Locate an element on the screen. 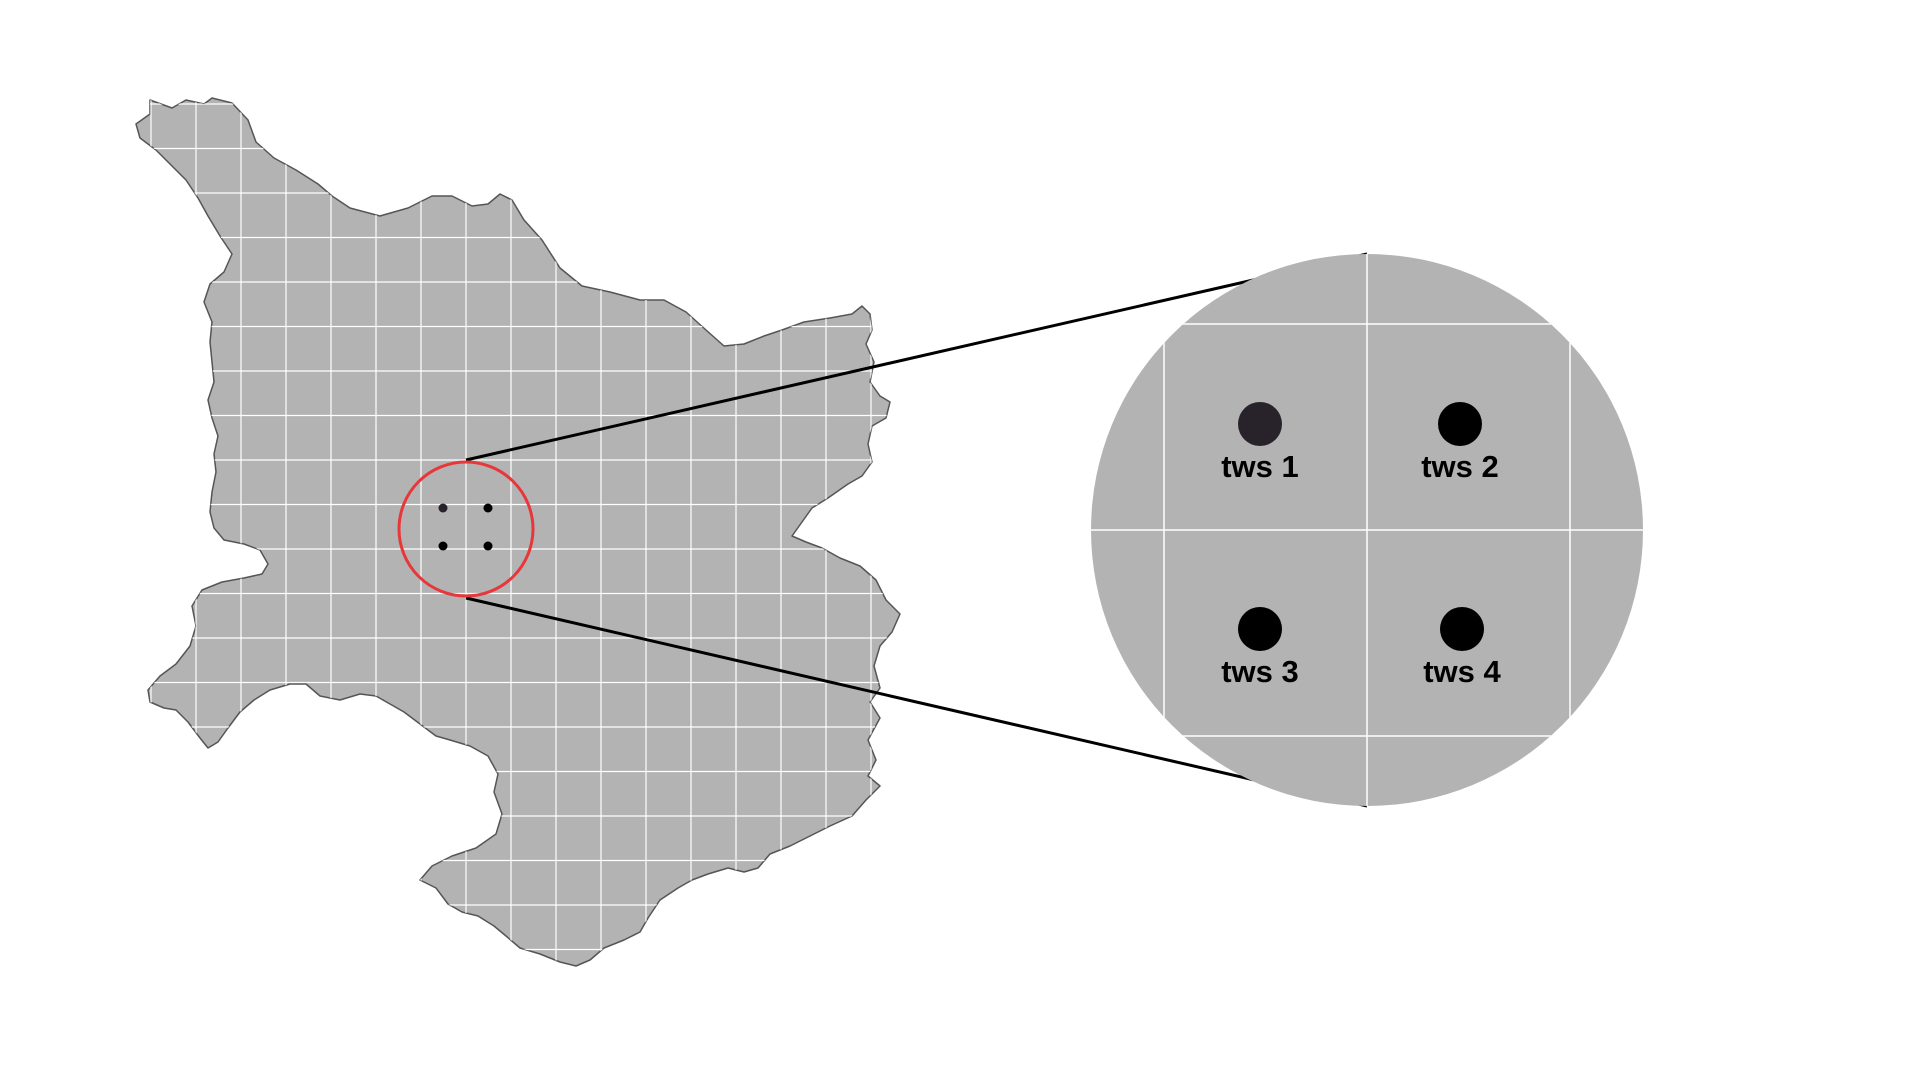  station-label-3: tws 3 is located at coordinates (1260, 671).